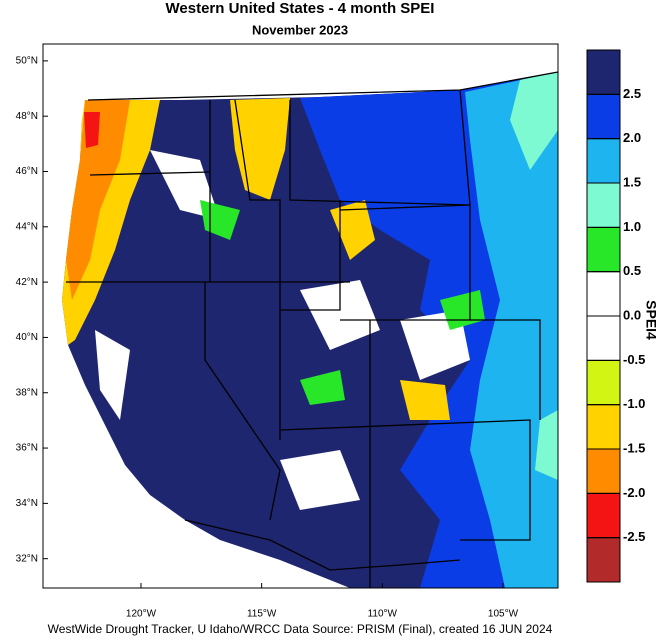  I want to click on x-tick-label: 110°W, so click(383, 614).